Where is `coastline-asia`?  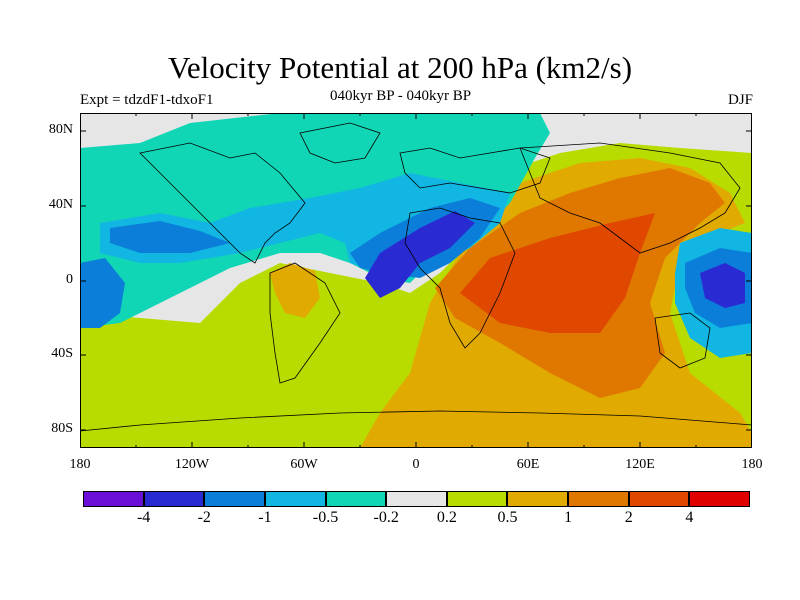 coastline-asia is located at coordinates (630, 198).